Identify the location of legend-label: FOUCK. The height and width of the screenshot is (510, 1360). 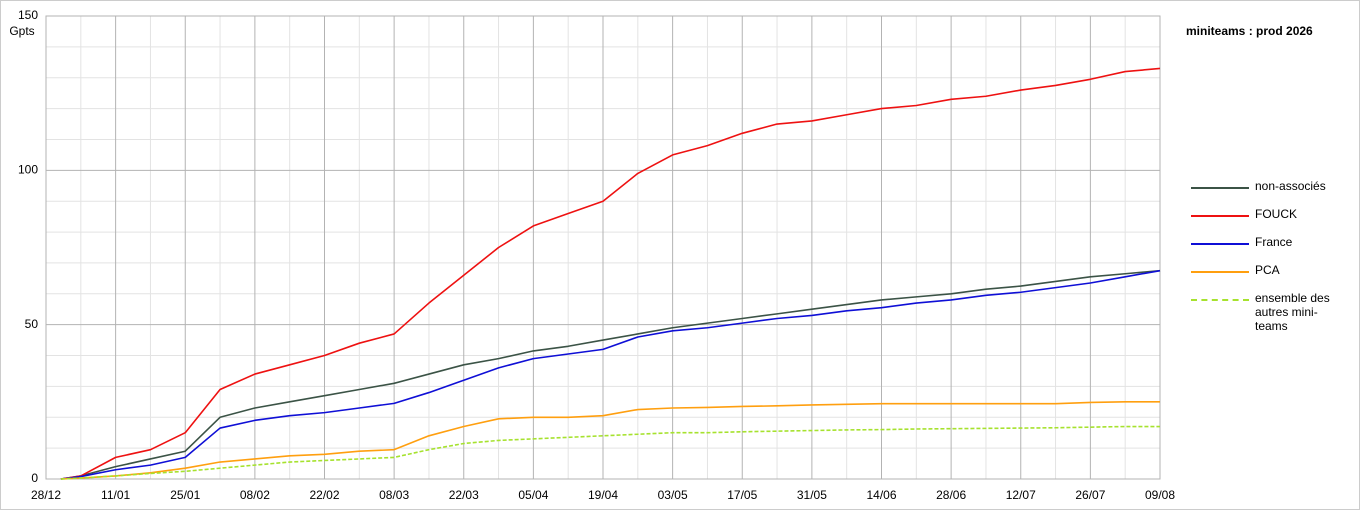
(1276, 214).